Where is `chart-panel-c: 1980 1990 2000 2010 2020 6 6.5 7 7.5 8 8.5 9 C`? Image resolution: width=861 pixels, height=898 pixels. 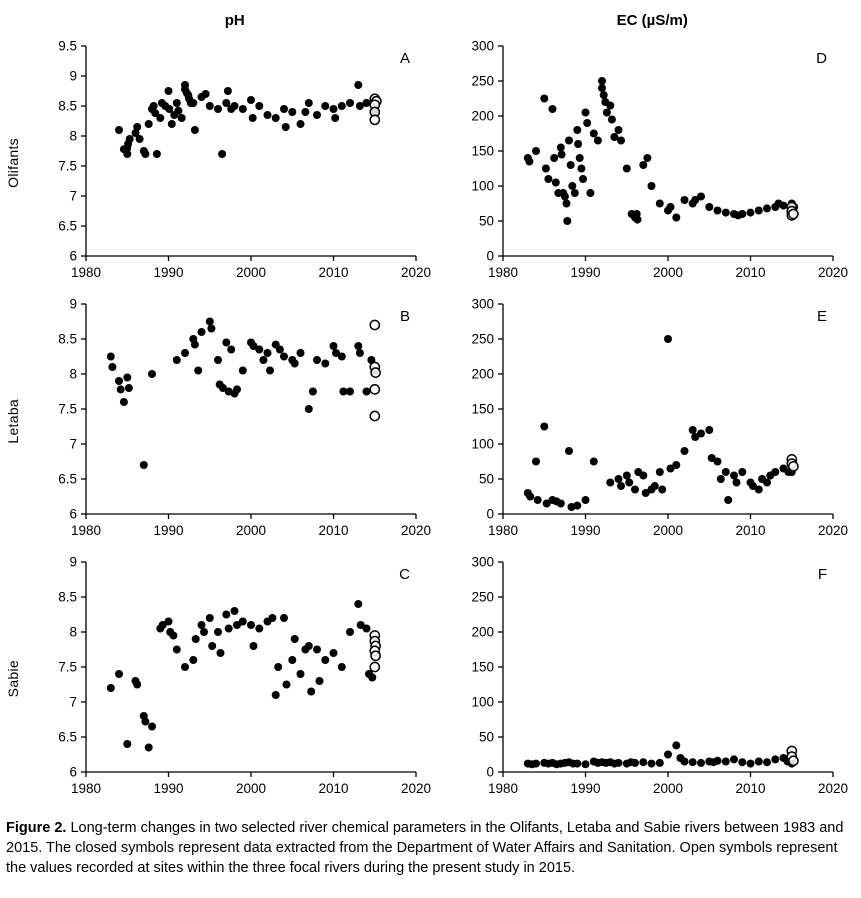
chart-panel-c: 1980 1990 2000 2010 2020 6 6.5 7 7.5 8 8.5 9 C is located at coordinates (235, 679).